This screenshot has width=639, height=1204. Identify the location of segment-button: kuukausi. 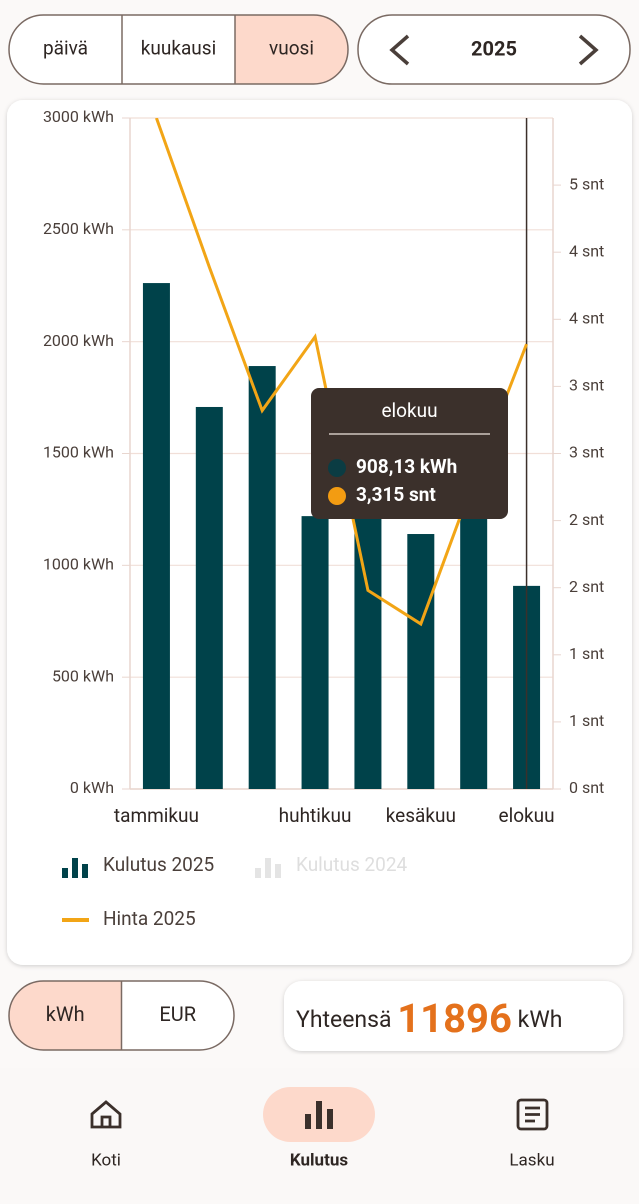
(178, 48).